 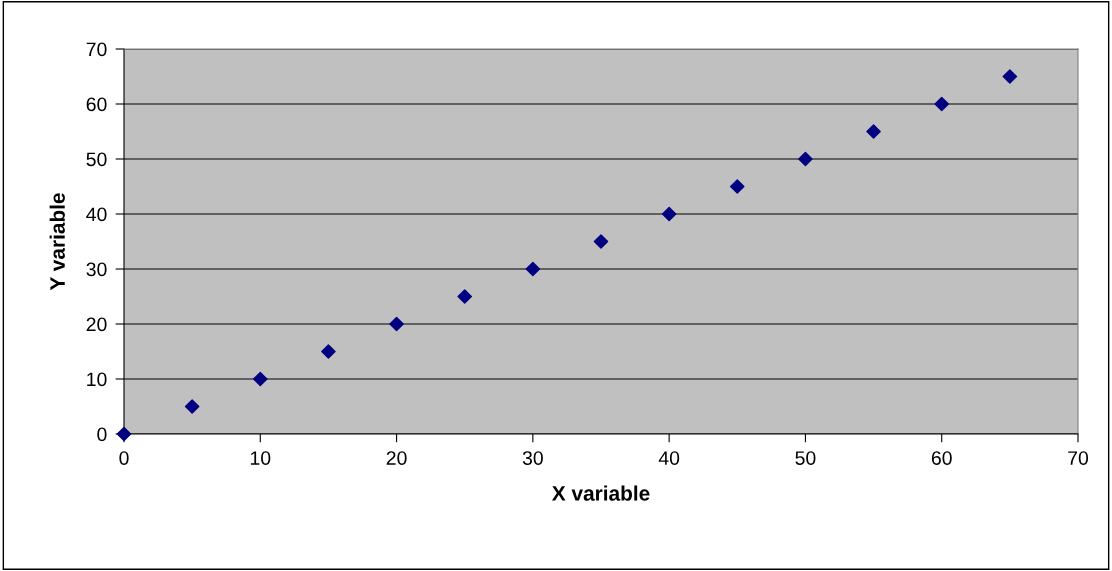 I want to click on x-tick-label: 10, so click(x=260, y=458).